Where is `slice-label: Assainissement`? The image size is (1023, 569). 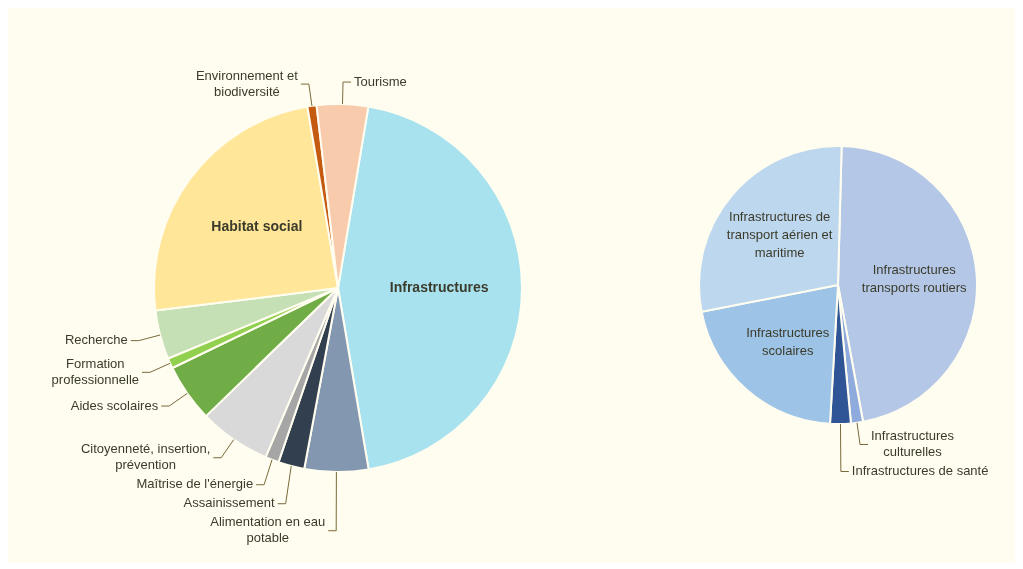 slice-label: Assainissement is located at coordinates (229, 503).